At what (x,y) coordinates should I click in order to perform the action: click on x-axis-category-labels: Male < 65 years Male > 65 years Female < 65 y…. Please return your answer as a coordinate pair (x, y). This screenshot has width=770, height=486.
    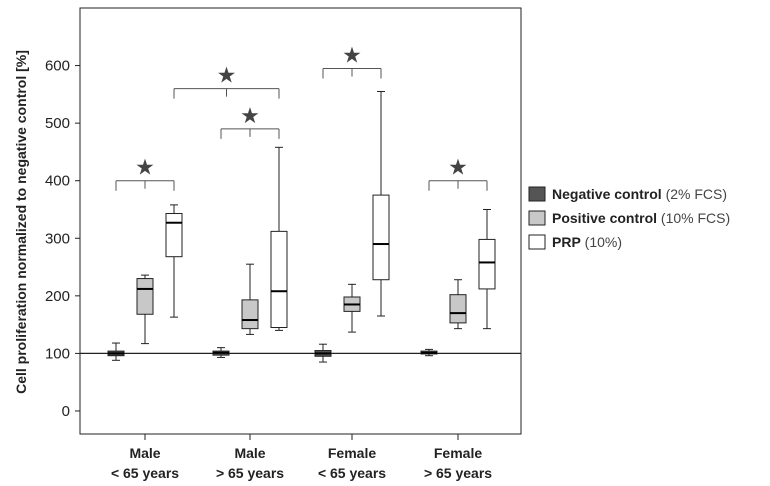
    Looking at the image, I should click on (301, 457).